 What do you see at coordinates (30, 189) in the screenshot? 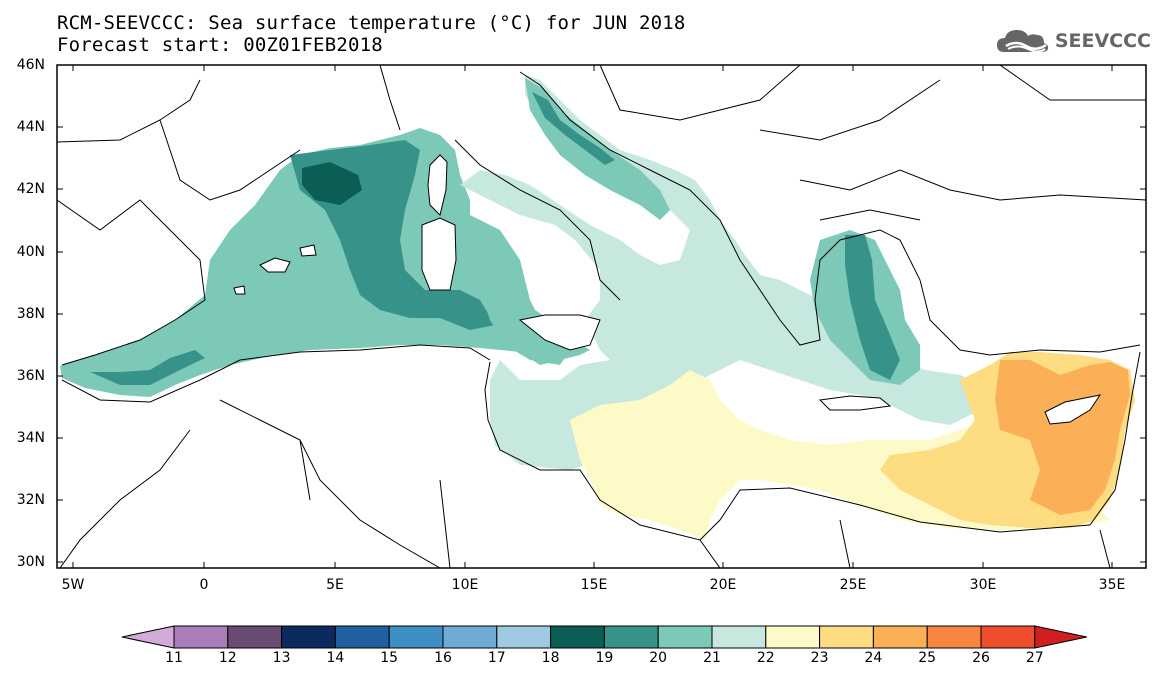
I see `lat-label: 42N` at bounding box center [30, 189].